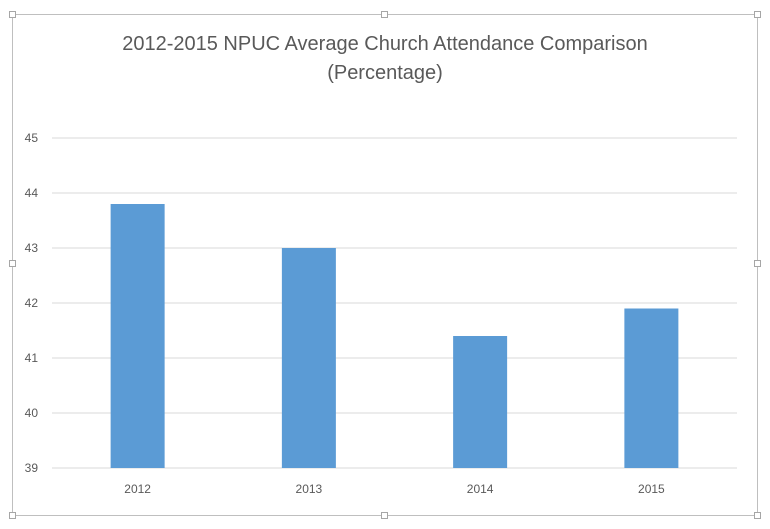 This screenshot has width=770, height=529. I want to click on resize-handle-bottom-right, so click(757, 515).